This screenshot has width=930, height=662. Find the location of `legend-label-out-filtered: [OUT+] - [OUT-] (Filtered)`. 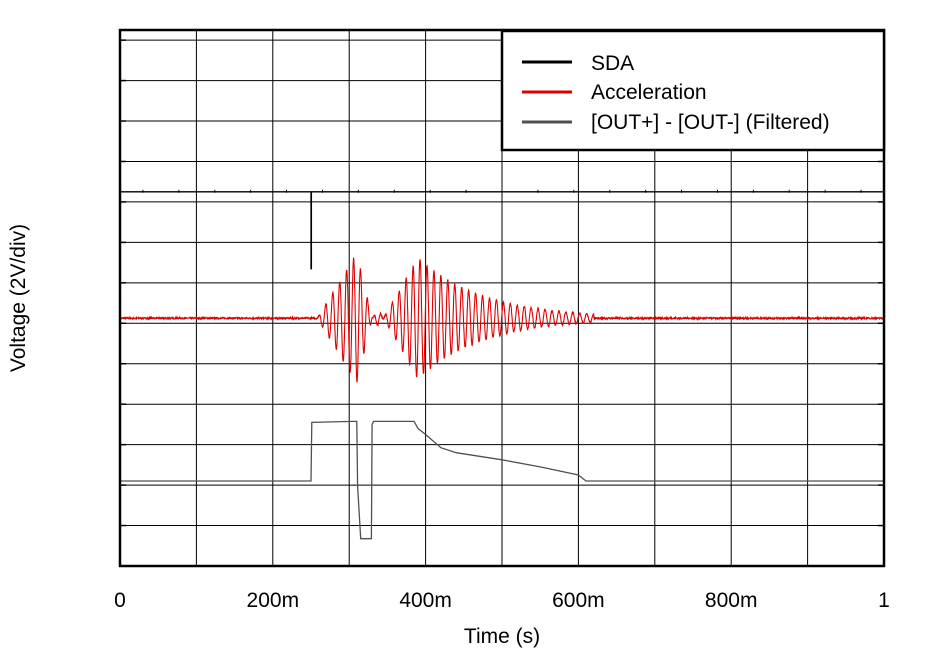

legend-label-out-filtered: [OUT+] - [OUT-] (Filtered) is located at coordinates (710, 122).